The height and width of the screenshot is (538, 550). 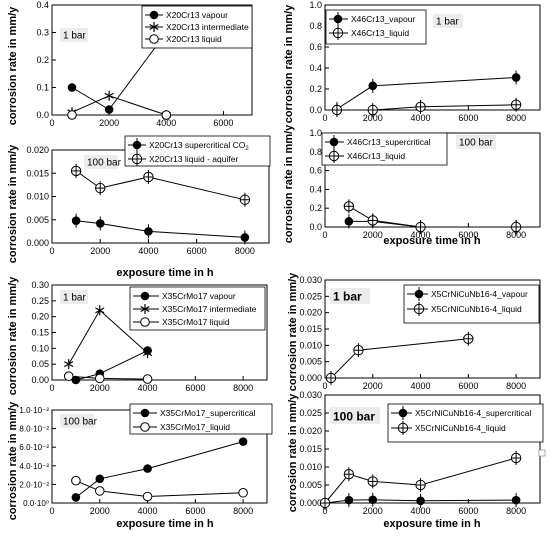 What do you see at coordinates (542, 453) in the screenshot?
I see `edge-marker` at bounding box center [542, 453].